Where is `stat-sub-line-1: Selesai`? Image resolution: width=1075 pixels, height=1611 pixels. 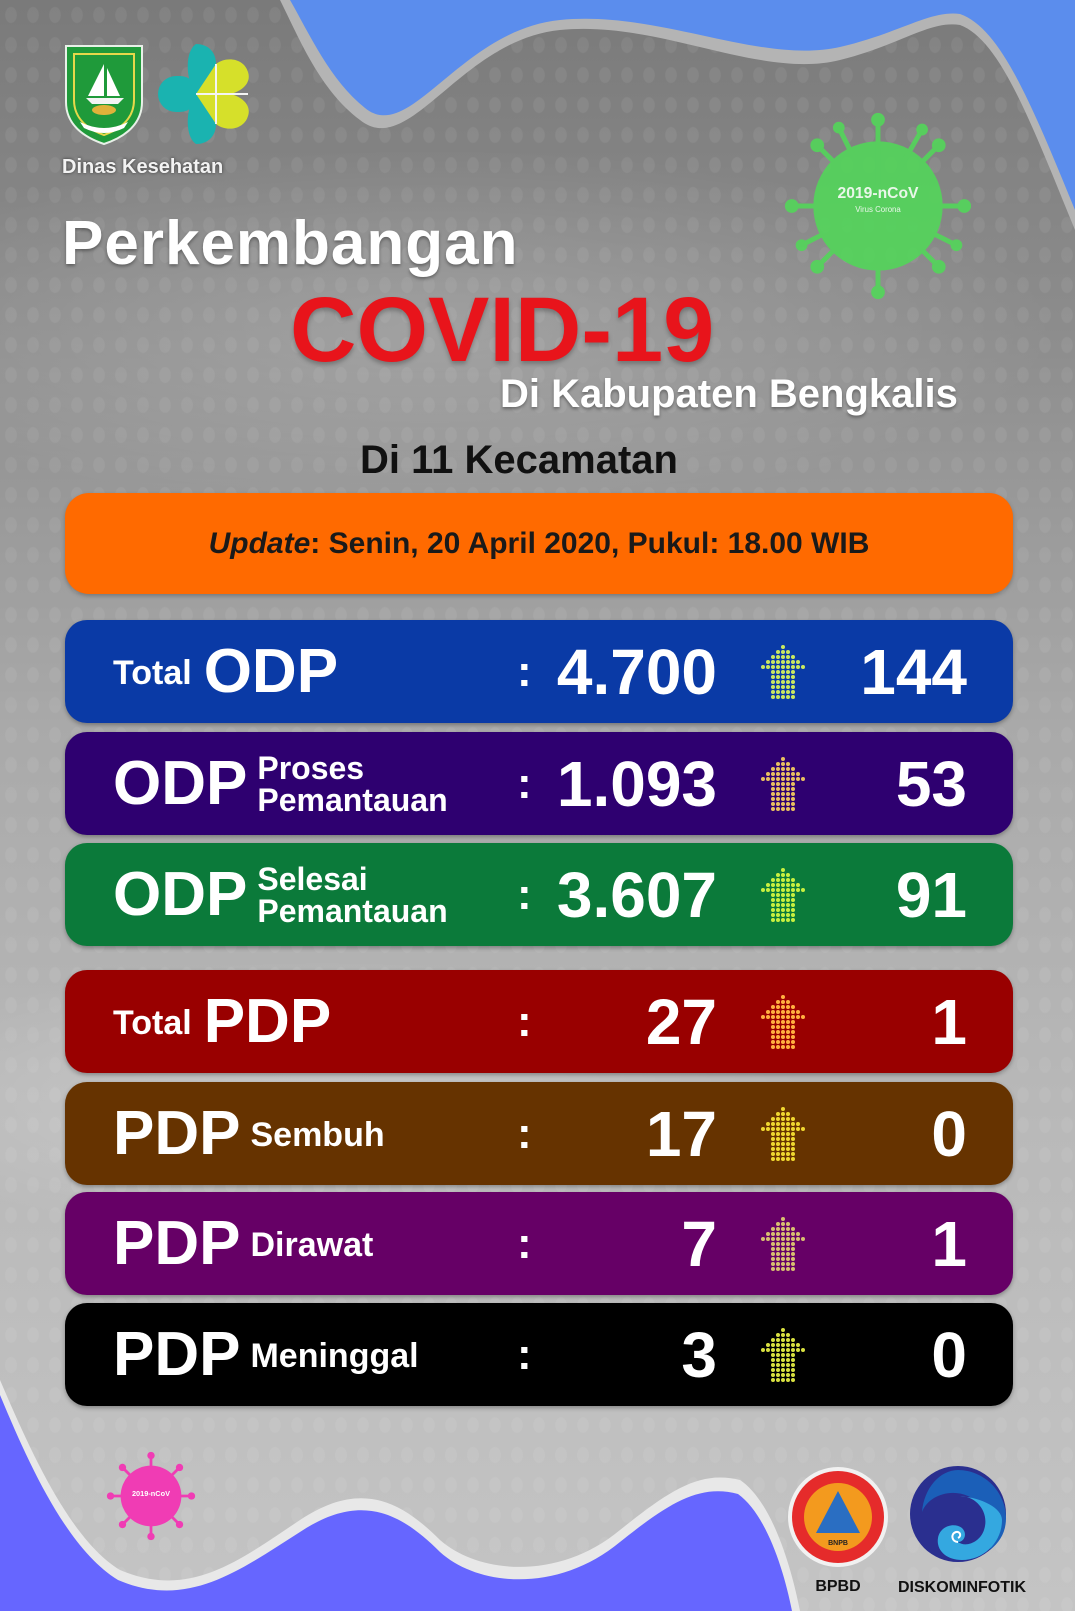 stat-sub-line-1: Selesai is located at coordinates (312, 878).